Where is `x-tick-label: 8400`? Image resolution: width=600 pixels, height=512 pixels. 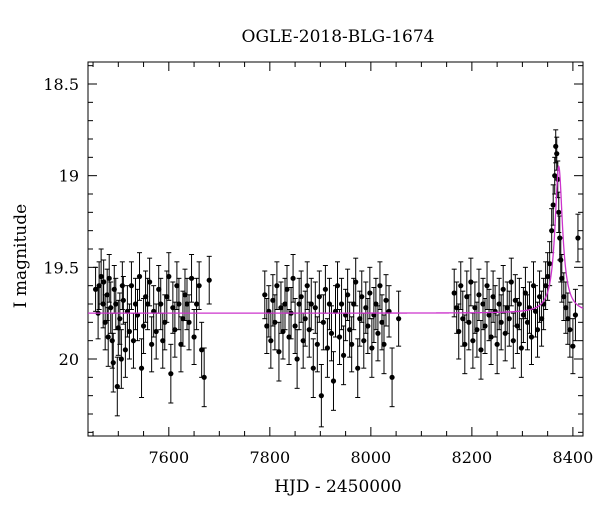 x-tick-label: 8400 is located at coordinates (573, 457).